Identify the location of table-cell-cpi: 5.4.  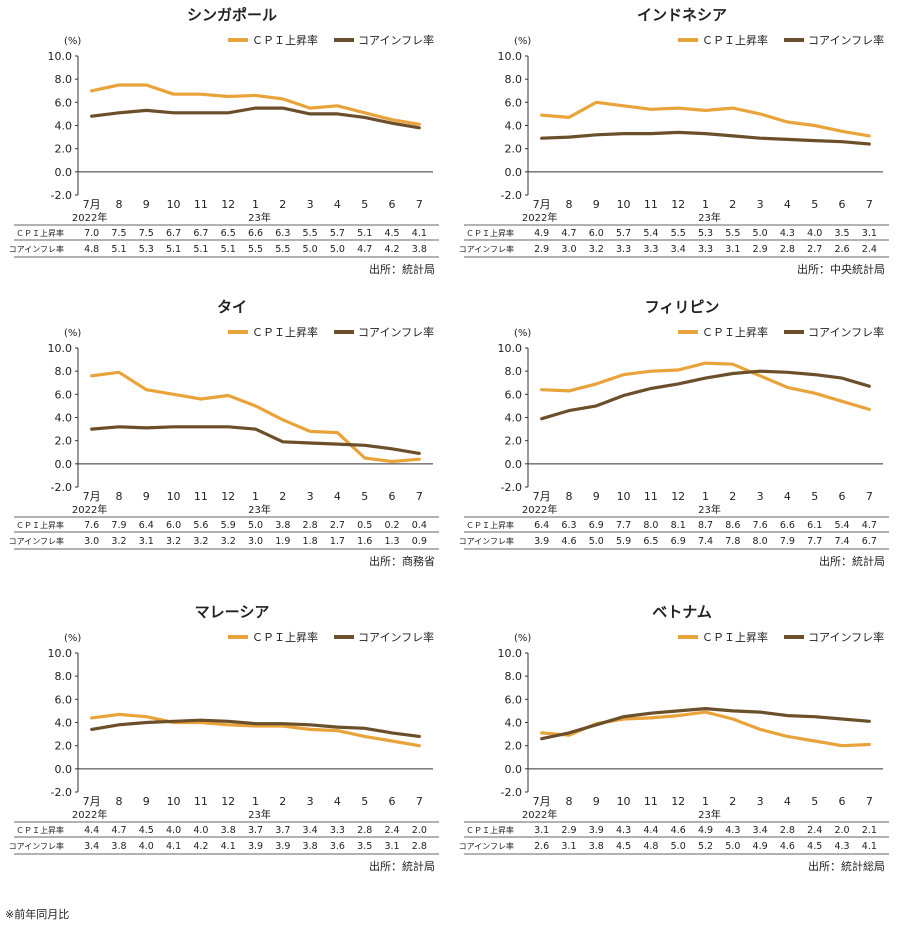
(841, 525).